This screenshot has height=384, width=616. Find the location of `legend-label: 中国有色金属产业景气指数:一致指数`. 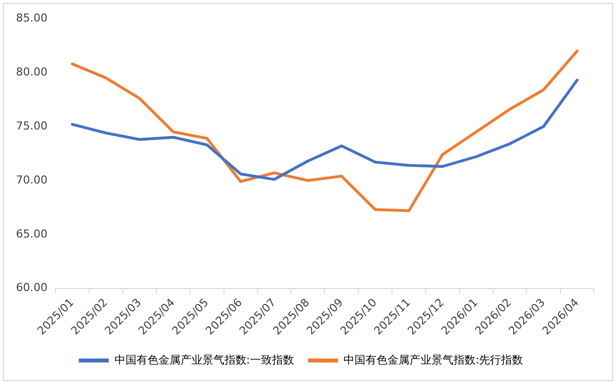

legend-label: 中国有色金属产业景气指数:一致指数 is located at coordinates (204, 359).